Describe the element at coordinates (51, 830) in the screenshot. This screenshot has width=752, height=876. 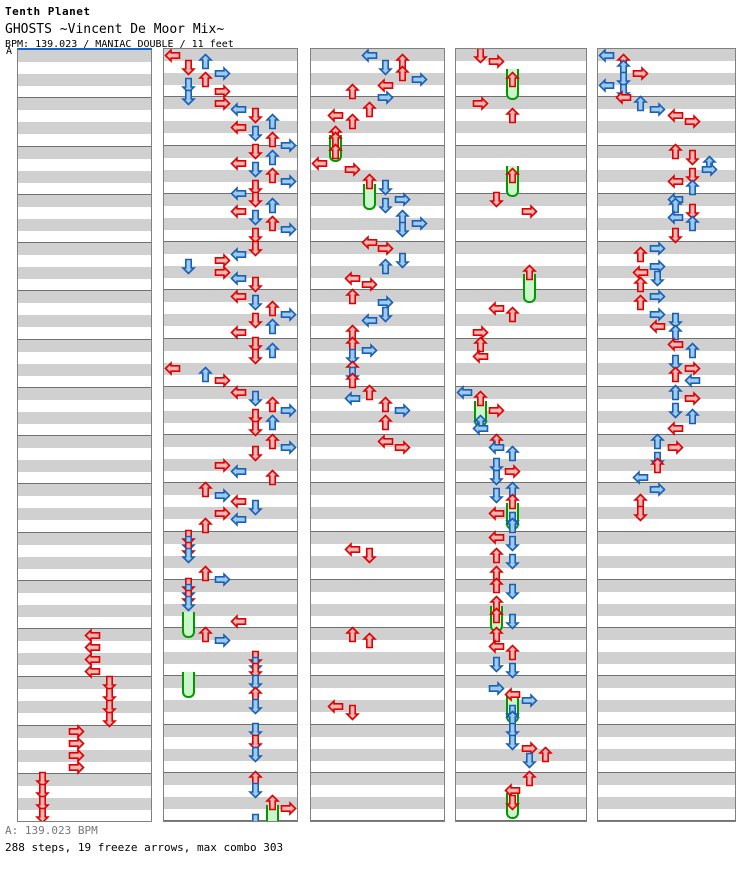
I see `bpm-line: A: 139.023 BPM` at that location.